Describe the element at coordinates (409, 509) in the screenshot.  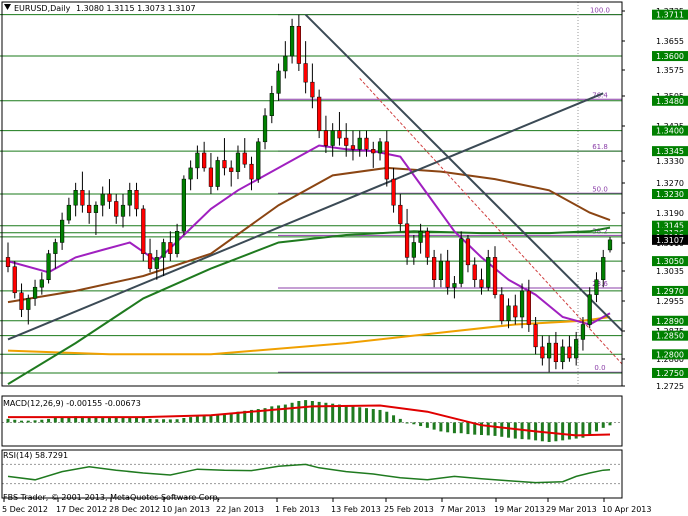
I see `time-tick-label: 25 Feb 2013` at that location.